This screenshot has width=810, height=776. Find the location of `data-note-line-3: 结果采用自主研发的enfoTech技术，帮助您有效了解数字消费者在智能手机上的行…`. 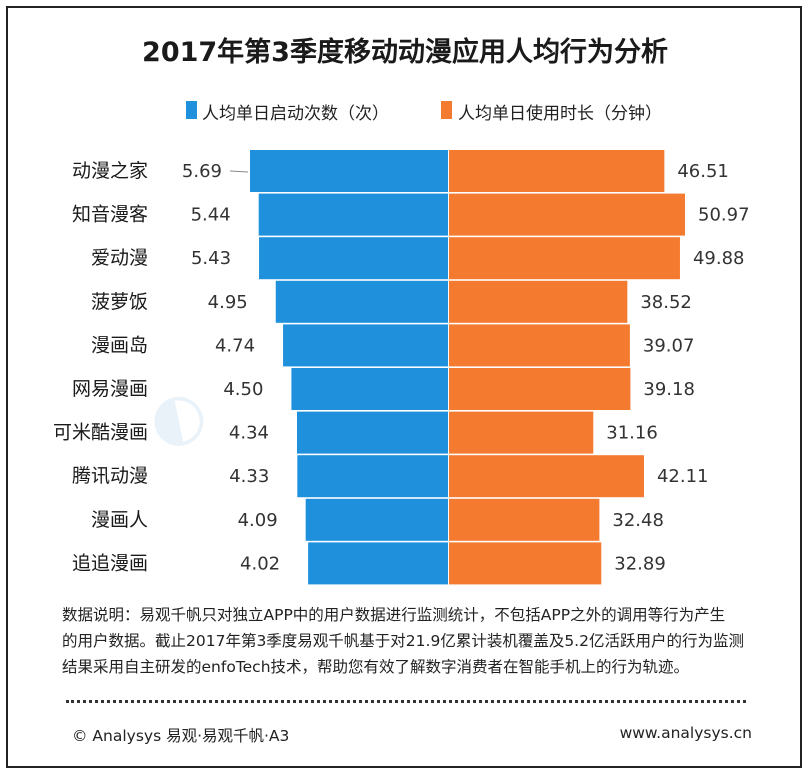

data-note-line-3: 结果采用自主研发的enfoTech技术，帮助您有效了解数字消费者在智能手机上的行… is located at coordinates (376, 667).